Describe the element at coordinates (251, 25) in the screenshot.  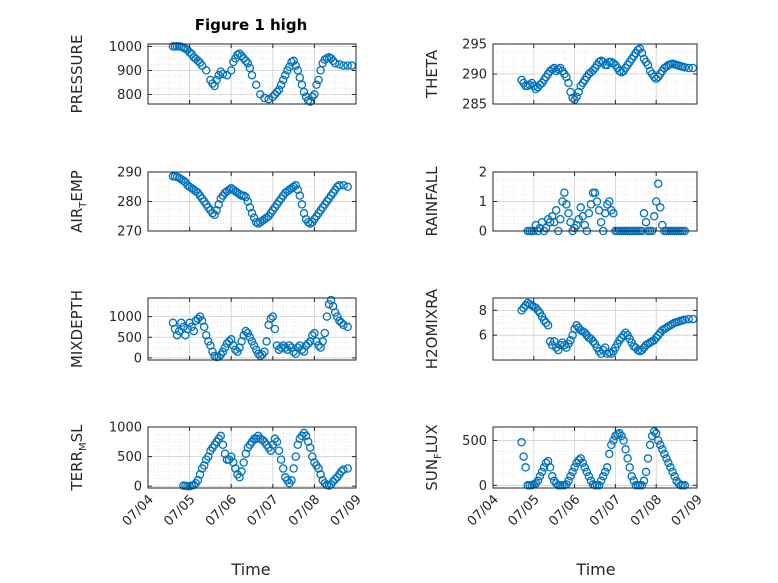
I see `figure-title: Figure 1 high` at that location.